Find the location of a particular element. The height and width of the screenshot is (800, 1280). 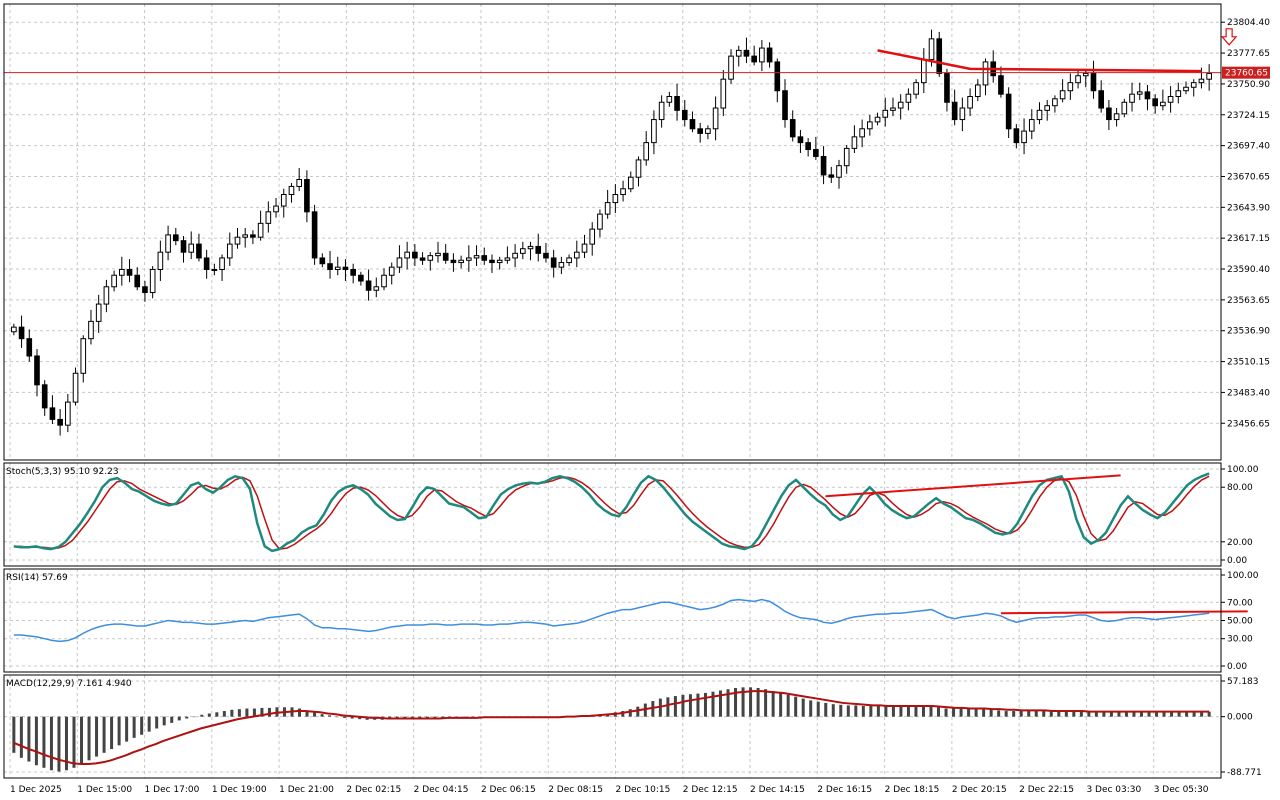

stochastic-panel is located at coordinates (611, 512).